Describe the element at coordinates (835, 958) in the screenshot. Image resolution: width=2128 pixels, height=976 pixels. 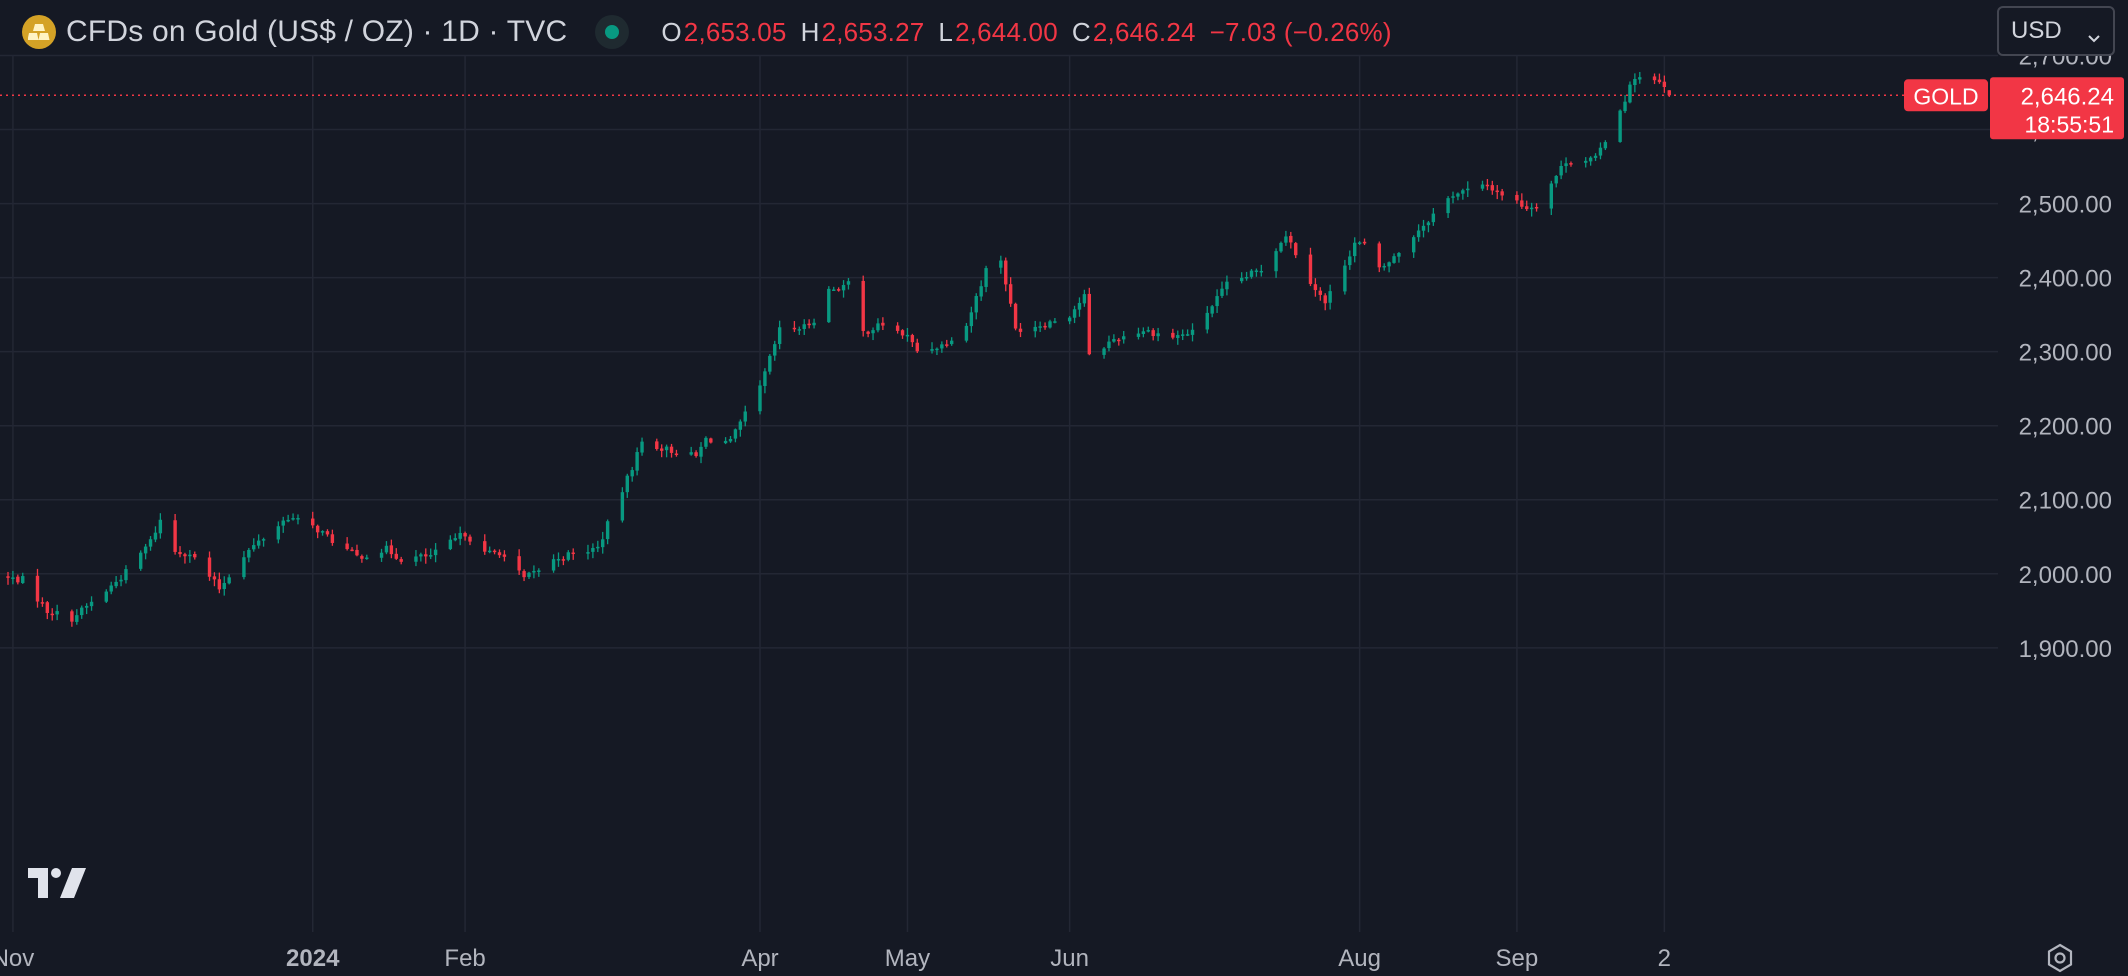
I see `time-axis: Nov 2024 Feb Apr May Jun Aug Sep 2` at that location.